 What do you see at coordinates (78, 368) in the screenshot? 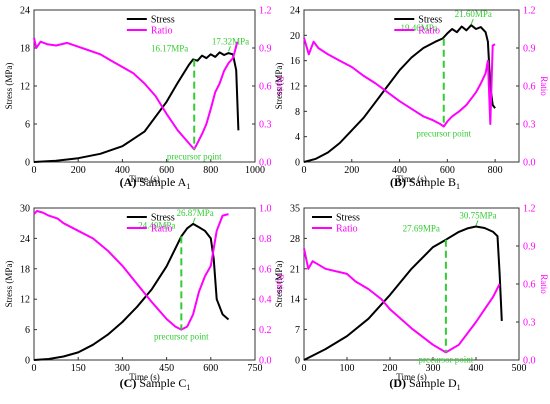
I see `x-tick-label: 150` at bounding box center [78, 368].